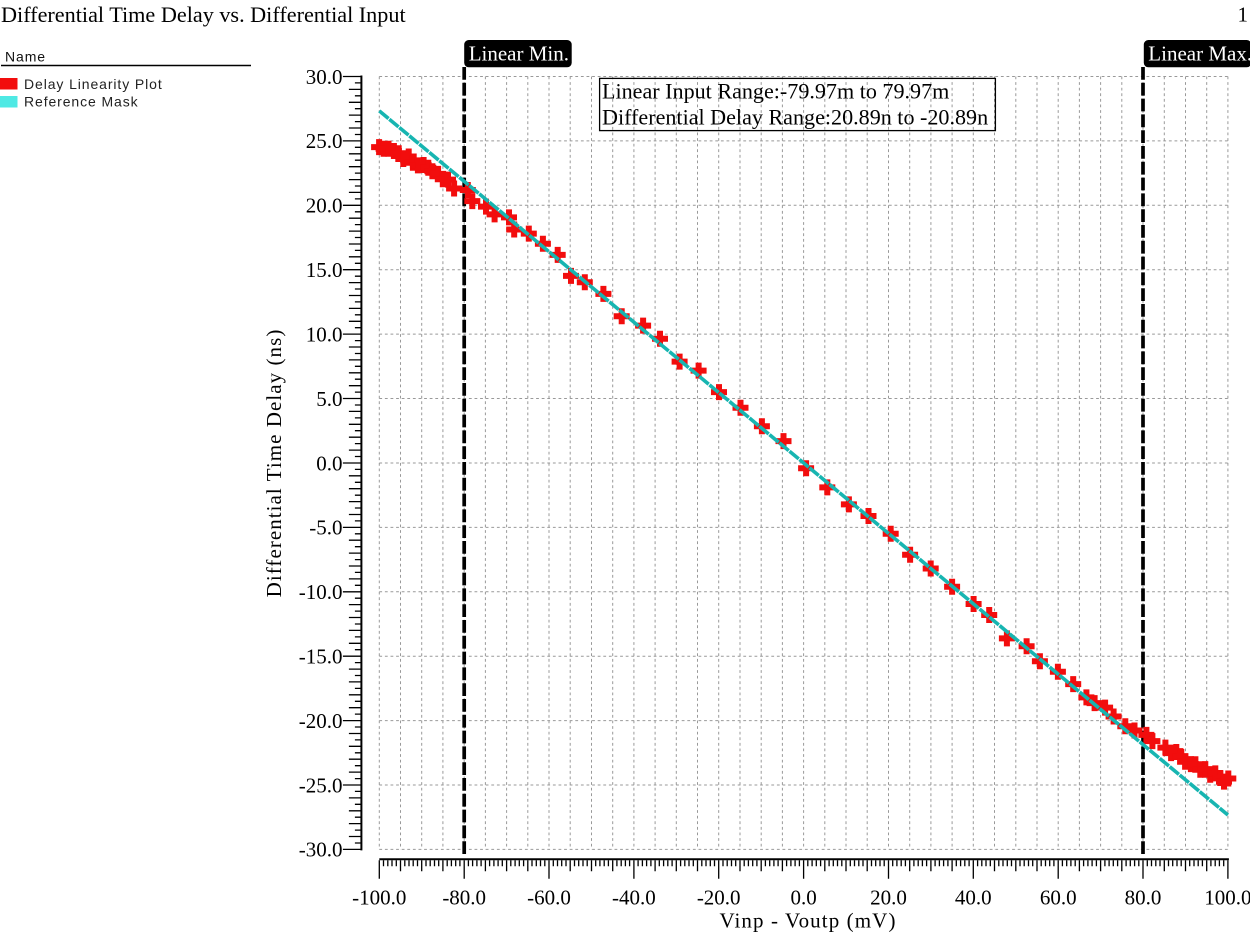 The width and height of the screenshot is (1250, 943). Describe the element at coordinates (274, 463) in the screenshot. I see `svg-text: Differential Time Delay (ns)` at that location.